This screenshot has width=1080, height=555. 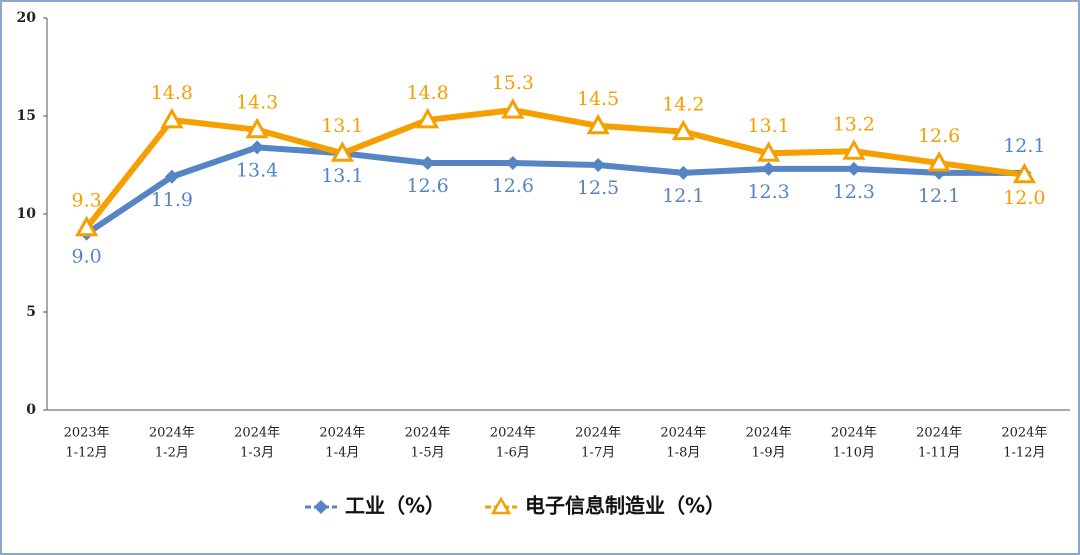 What do you see at coordinates (428, 453) in the screenshot?
I see `x-tick-label: 1-5月` at bounding box center [428, 453].